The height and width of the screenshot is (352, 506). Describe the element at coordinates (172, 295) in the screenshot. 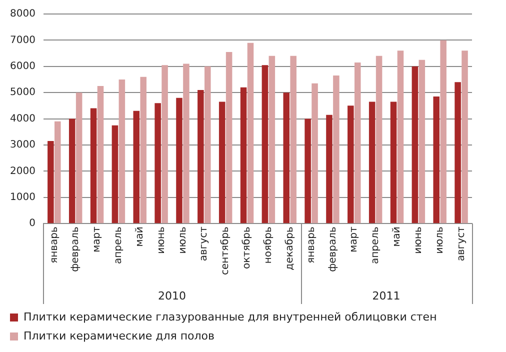

I see `text: 2010` at that location.